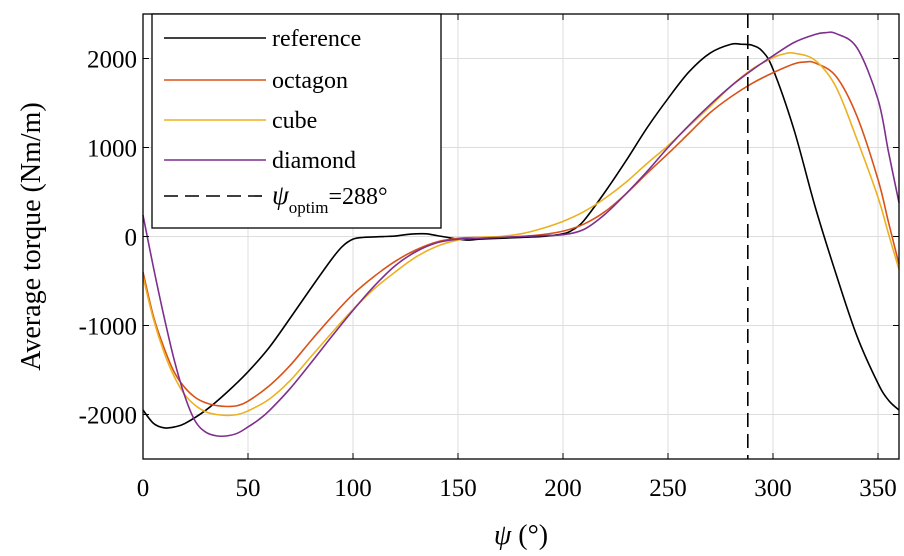 The image size is (904, 556). I want to click on legend-label-optimum: ψoptim=288°, so click(330, 198).